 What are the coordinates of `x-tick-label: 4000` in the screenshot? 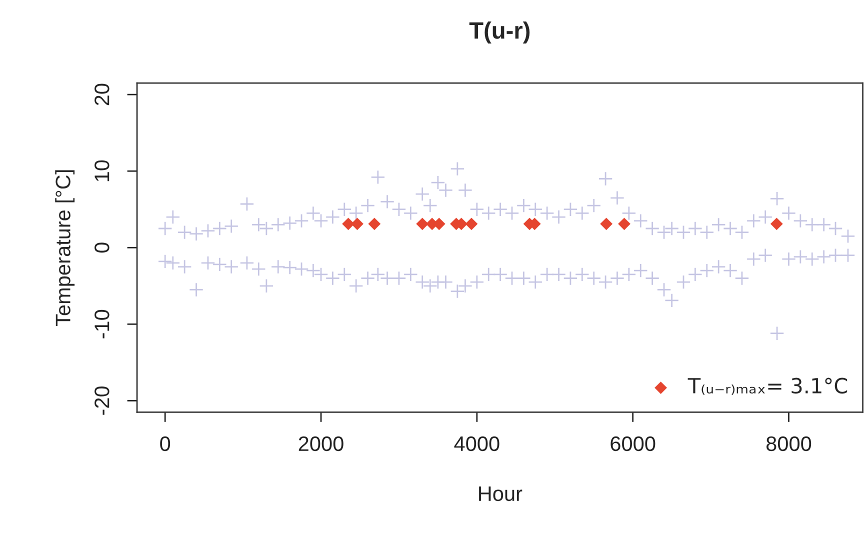 It's located at (477, 444).